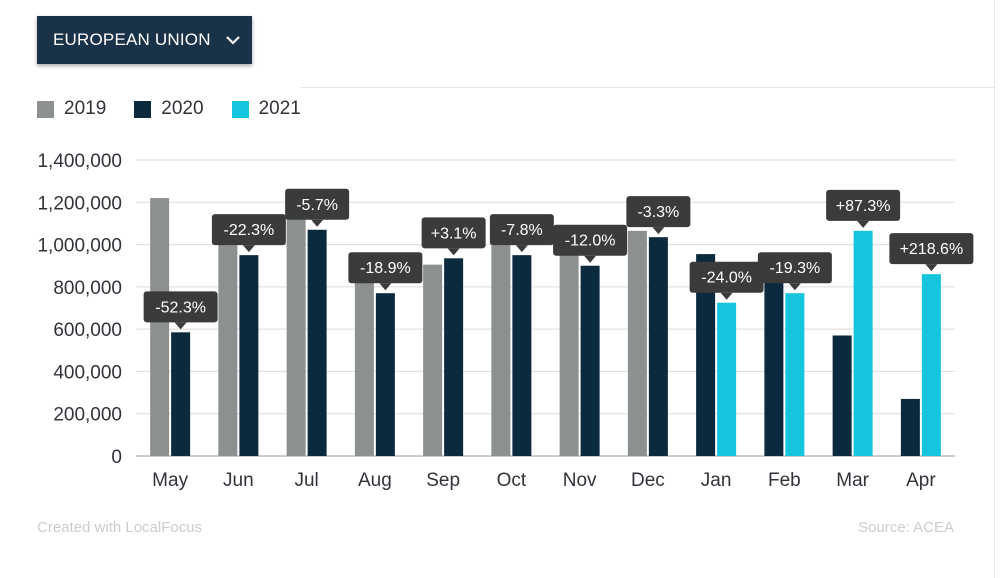 This screenshot has width=1000, height=578. Describe the element at coordinates (228, 340) in the screenshot. I see `bar-2019-jun` at that location.